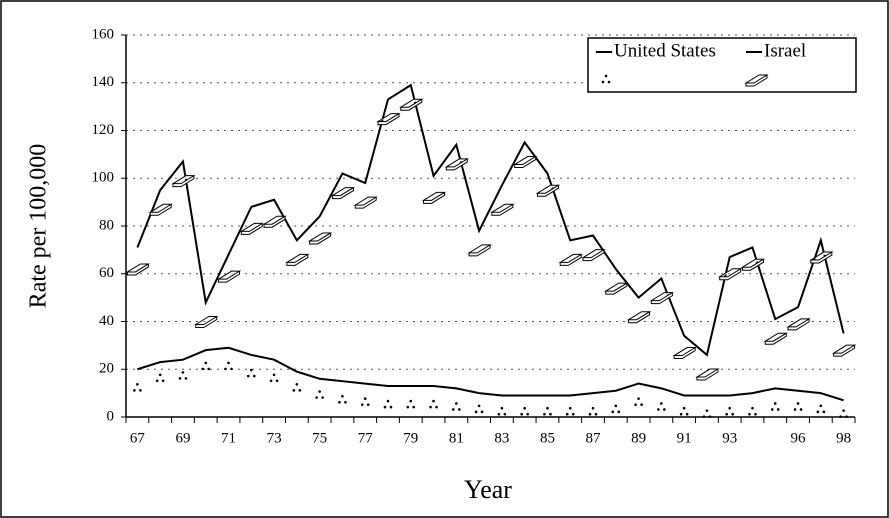  I want to click on x-tick-label: 77, so click(366, 438).